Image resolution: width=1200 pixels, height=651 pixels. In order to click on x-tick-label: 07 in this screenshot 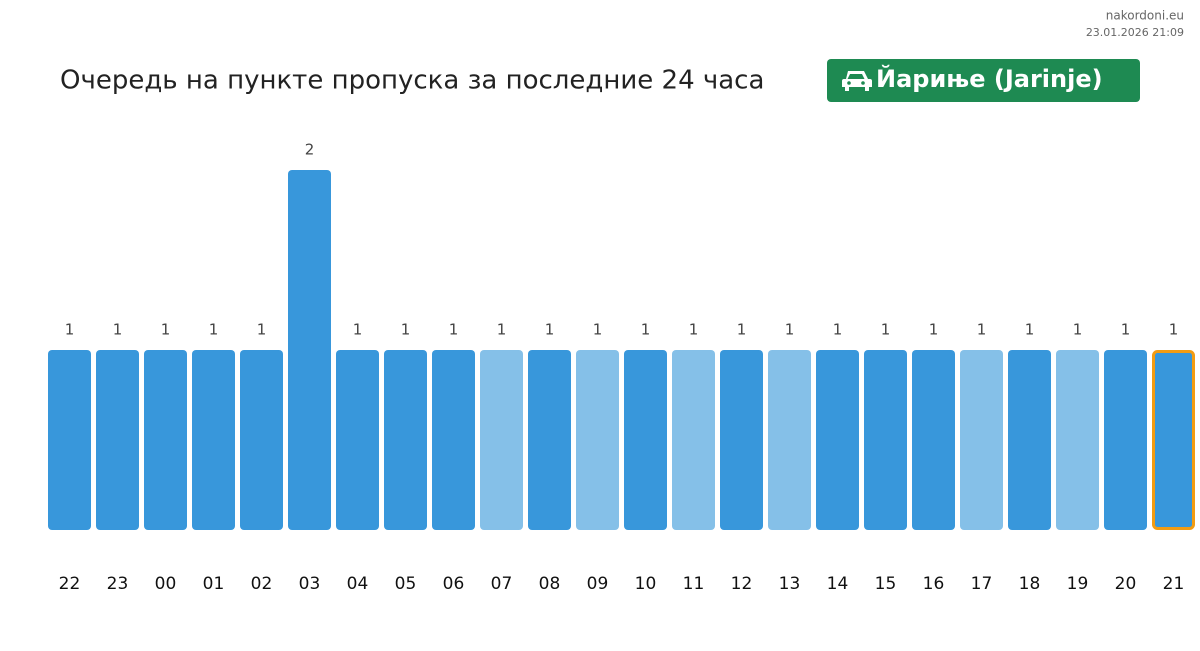, I will do `click(502, 584)`.